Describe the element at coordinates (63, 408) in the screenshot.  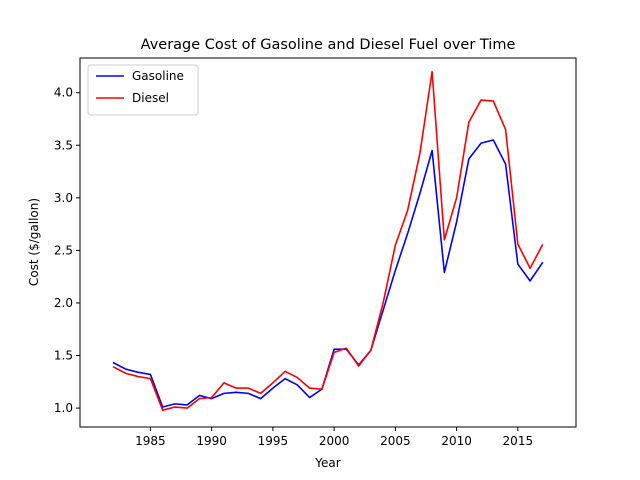
I see `y-tick-label: 1.0` at that location.